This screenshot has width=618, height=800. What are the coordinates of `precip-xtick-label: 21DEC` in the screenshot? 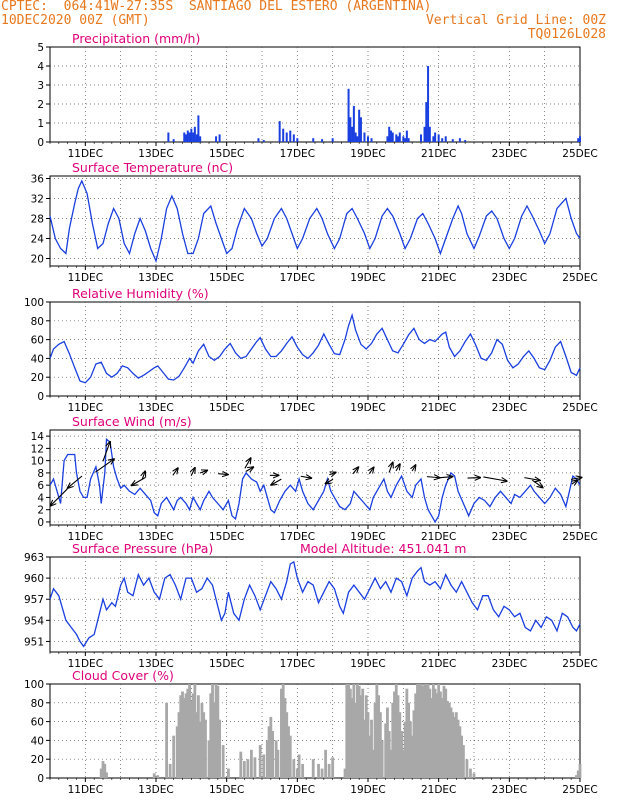 It's located at (438, 154).